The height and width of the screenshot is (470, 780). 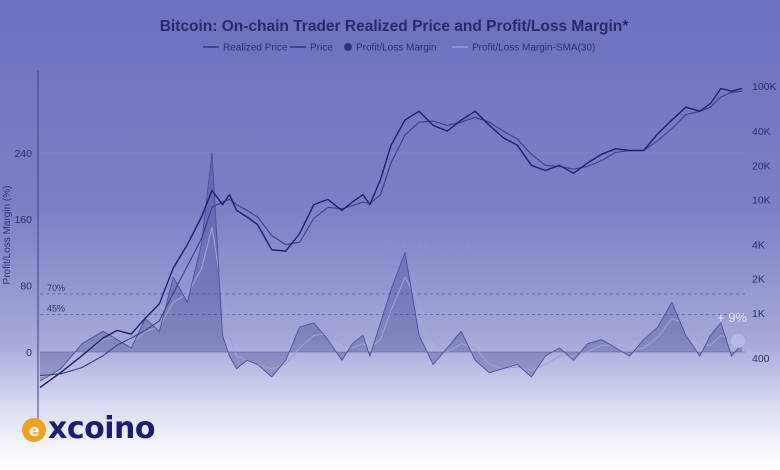 What do you see at coordinates (102, 428) in the screenshot?
I see `brand-name: xcoino` at bounding box center [102, 428].